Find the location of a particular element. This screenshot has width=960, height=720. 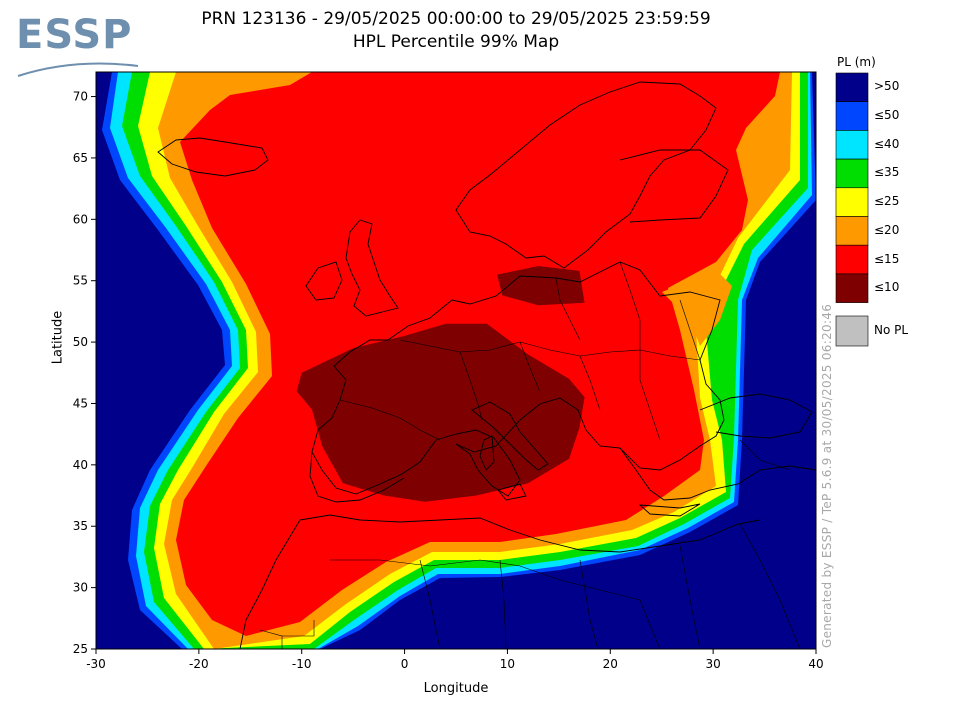

x-tick-label: 30 is located at coordinates (713, 664).